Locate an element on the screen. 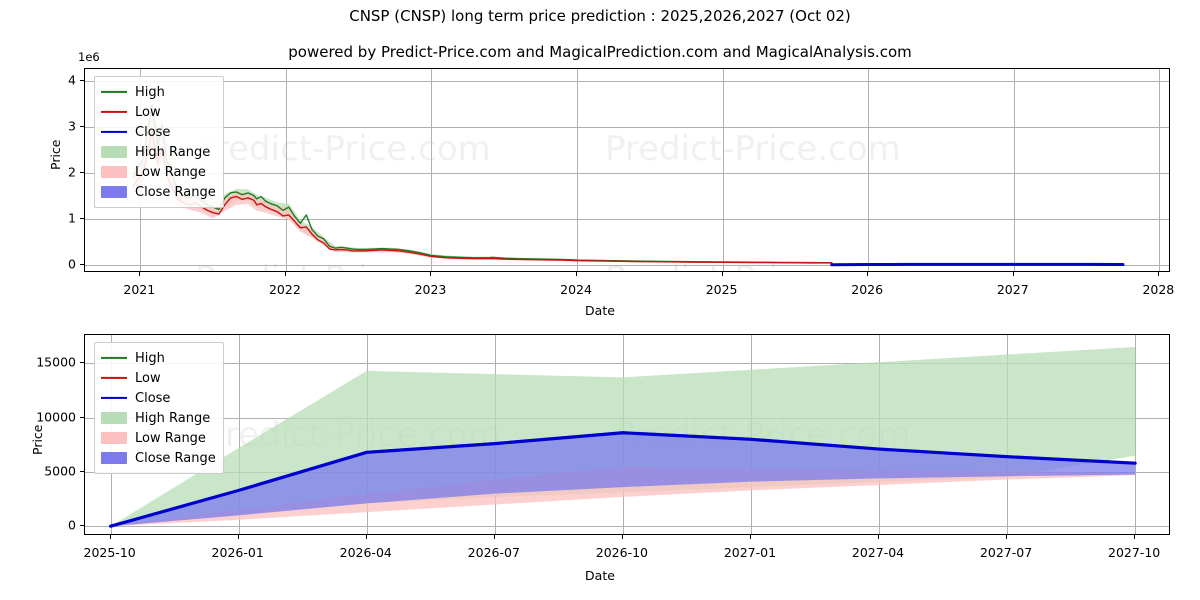 The width and height of the screenshot is (1200, 600). x-tick-label: 2022 is located at coordinates (284, 289).